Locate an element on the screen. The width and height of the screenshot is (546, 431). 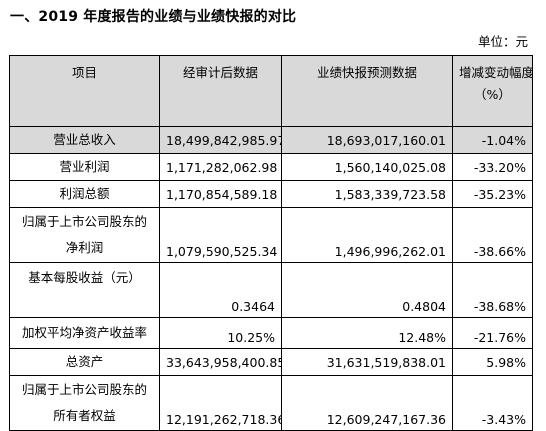
row-audited: 12,191,262,718.36 is located at coordinates (220, 403).